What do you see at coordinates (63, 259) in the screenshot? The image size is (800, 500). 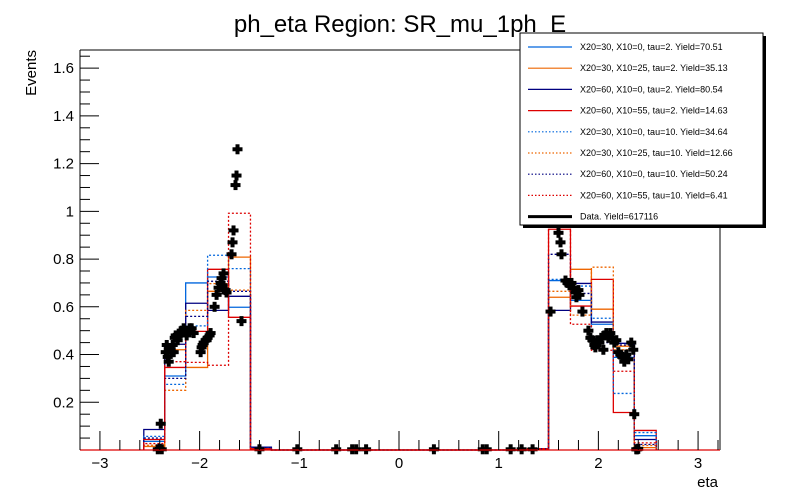 I see `y-tick-label: 0.8` at bounding box center [63, 259].